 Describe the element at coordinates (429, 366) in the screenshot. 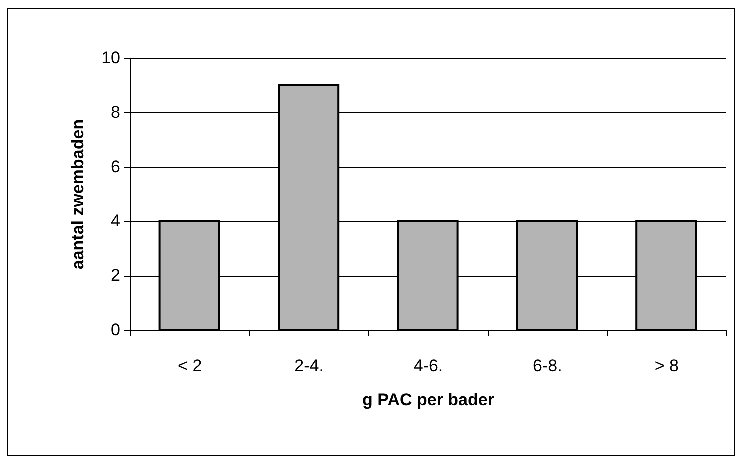

I see `x-tick-label: 4-6.` at that location.